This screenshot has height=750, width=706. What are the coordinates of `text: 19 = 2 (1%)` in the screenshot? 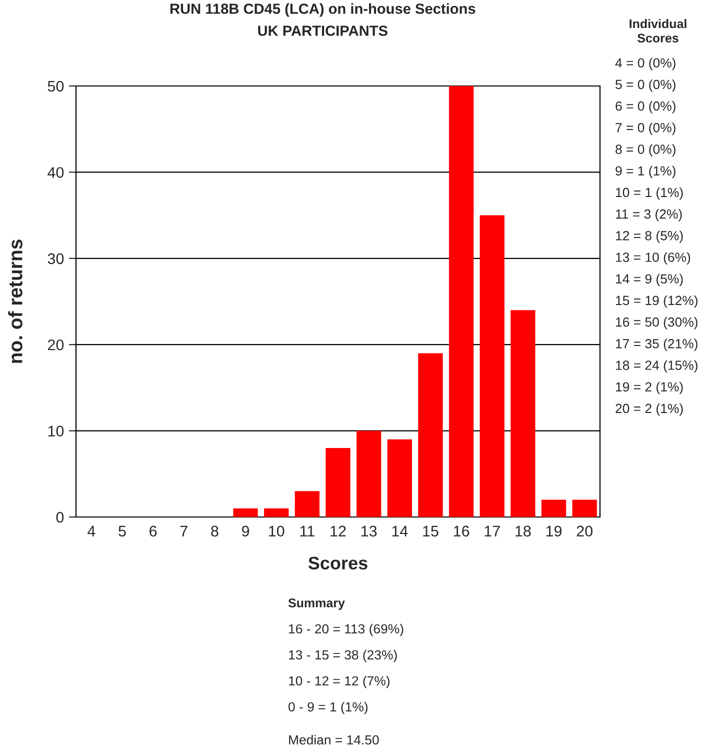 It's located at (649, 388).